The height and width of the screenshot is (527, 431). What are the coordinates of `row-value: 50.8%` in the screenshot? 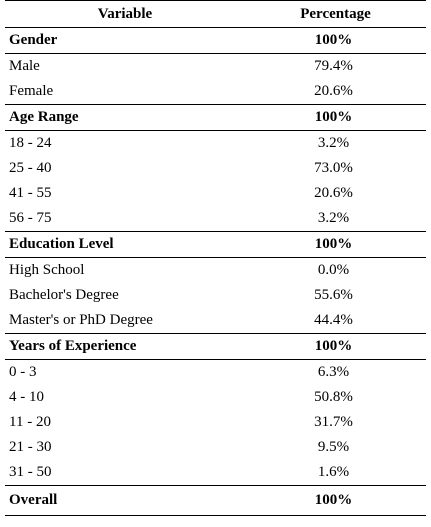 It's located at (333, 397).